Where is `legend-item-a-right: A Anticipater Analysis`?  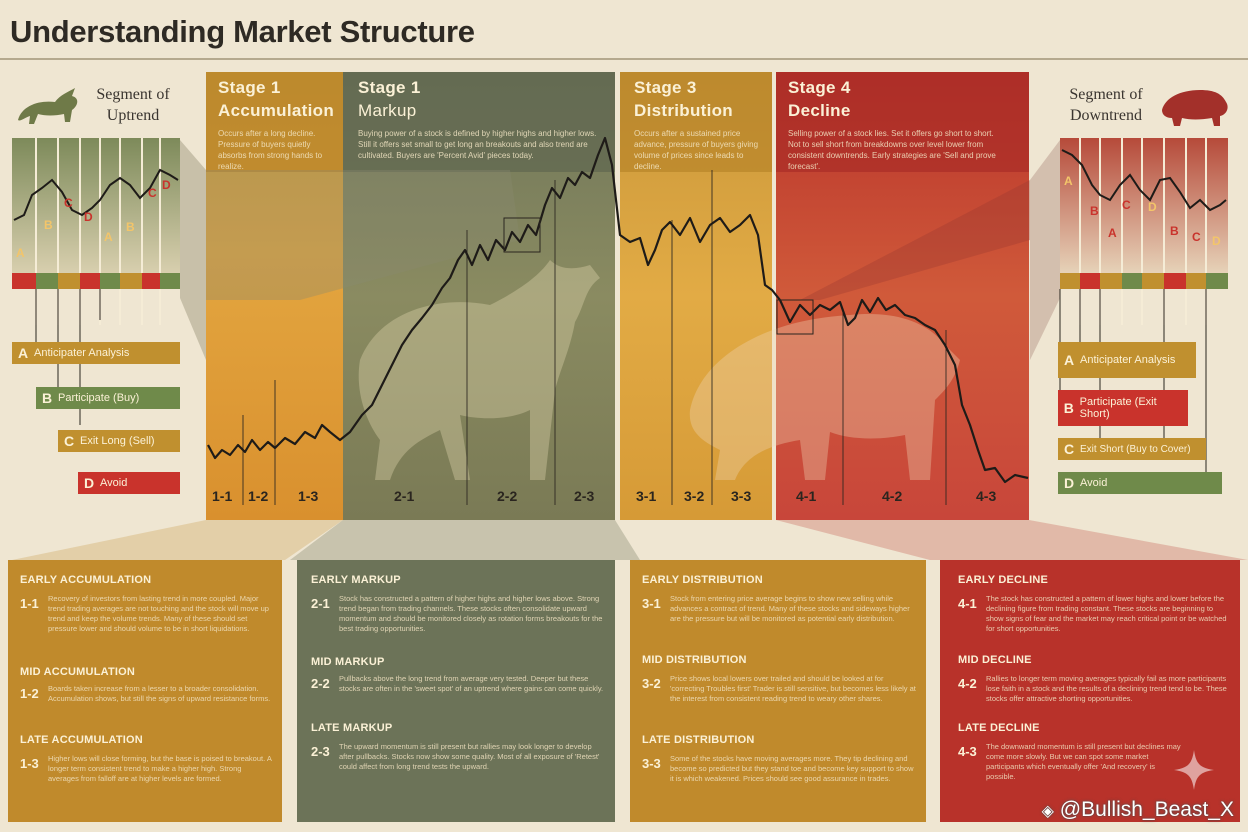
legend-item-a-right: A Anticipater Analysis is located at coordinates (1127, 360).